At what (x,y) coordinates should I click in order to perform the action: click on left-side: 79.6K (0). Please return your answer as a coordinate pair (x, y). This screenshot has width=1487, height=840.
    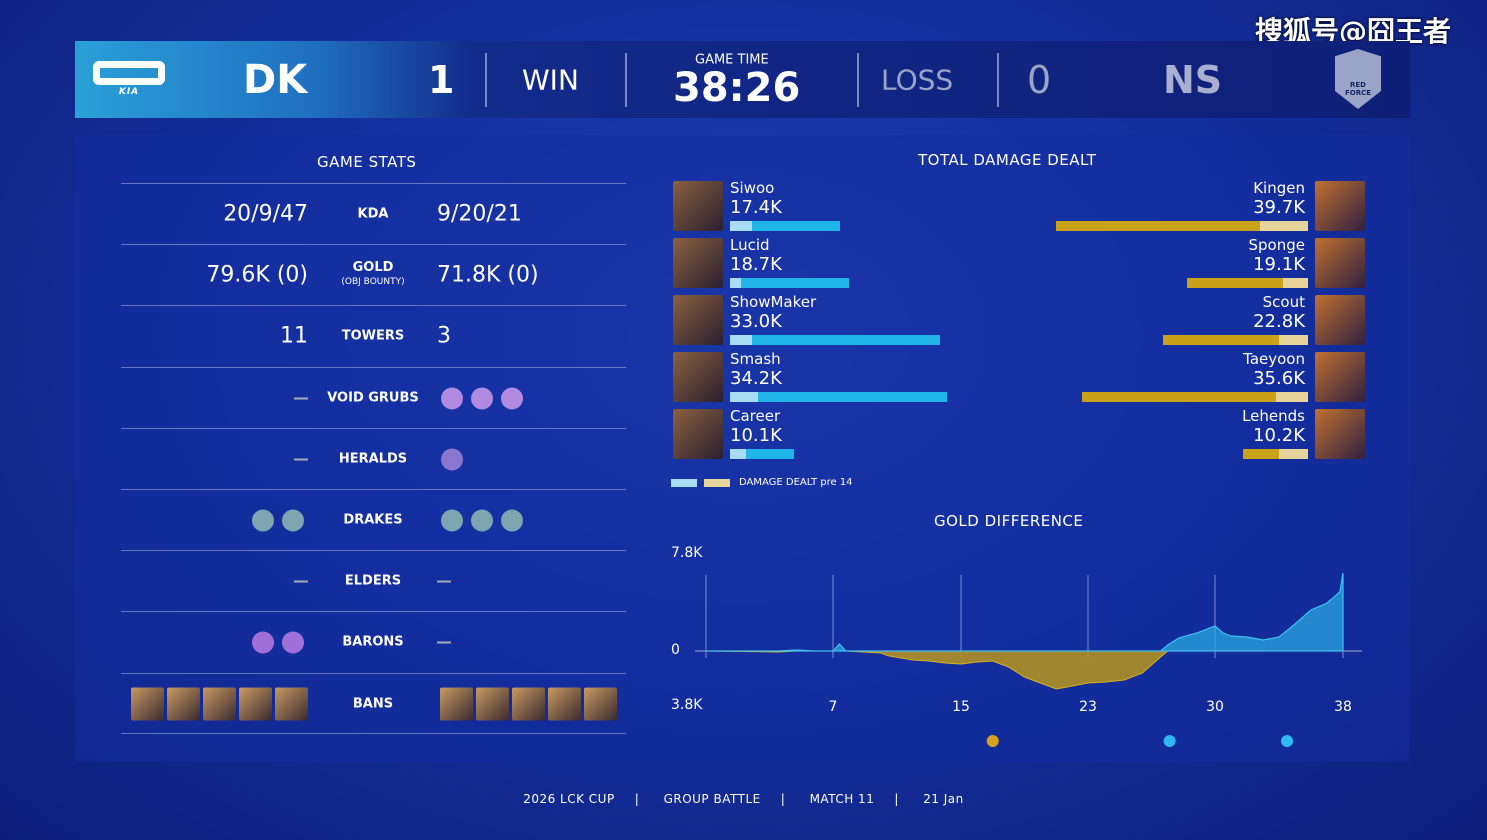
    Looking at the image, I should click on (257, 275).